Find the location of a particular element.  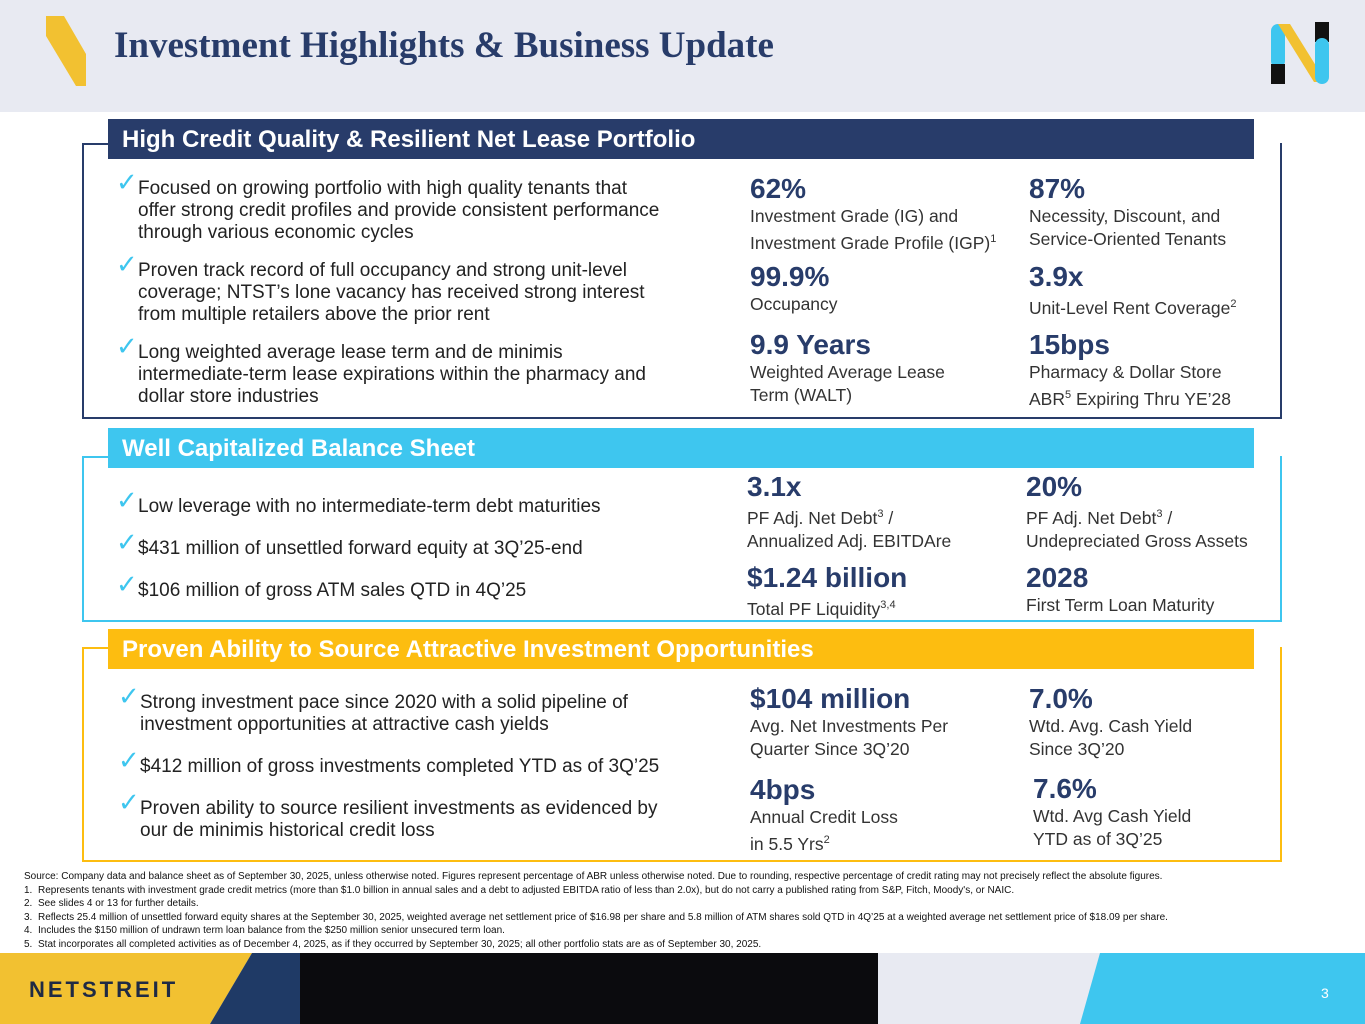

netstreit-logo-icon is located at coordinates (1300, 53).